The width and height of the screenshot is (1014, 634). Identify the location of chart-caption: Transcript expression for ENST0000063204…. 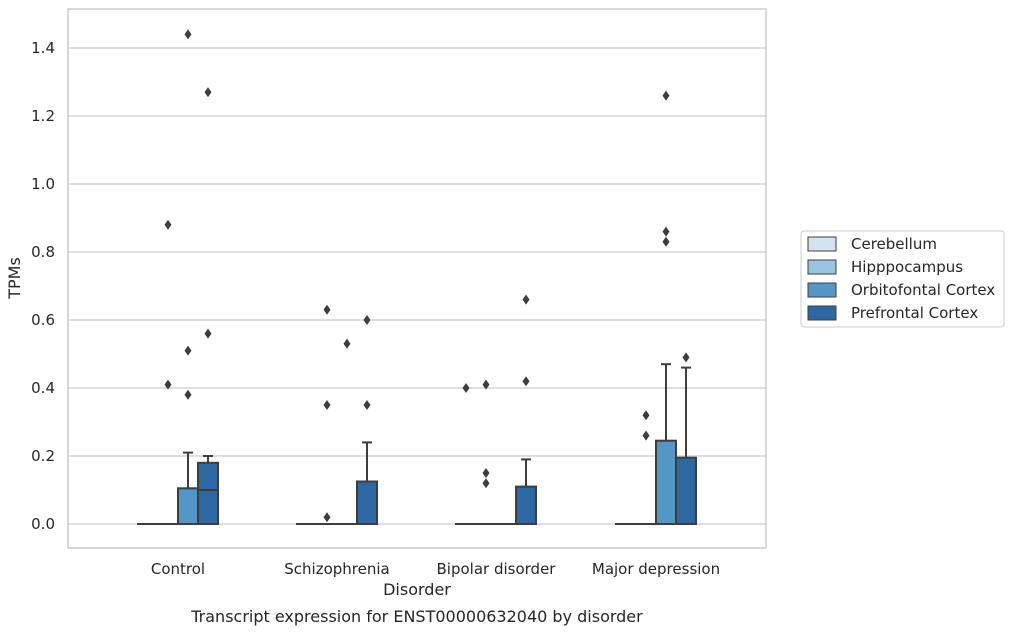
(416, 616).